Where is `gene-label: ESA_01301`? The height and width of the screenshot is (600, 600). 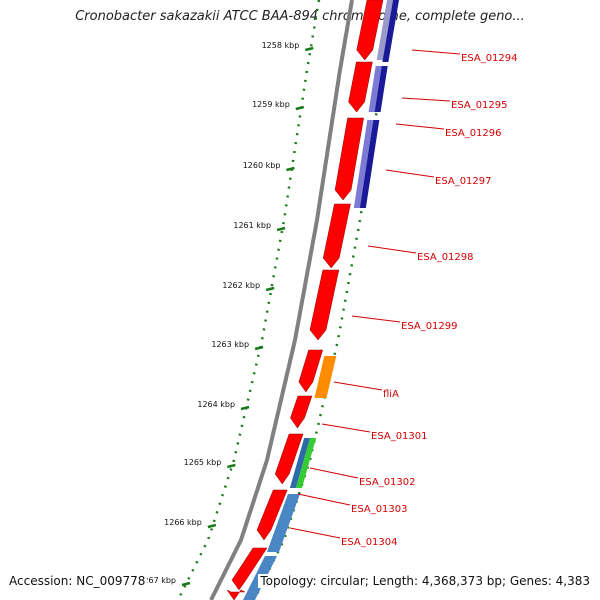
gene-label: ESA_01301 is located at coordinates (399, 436).